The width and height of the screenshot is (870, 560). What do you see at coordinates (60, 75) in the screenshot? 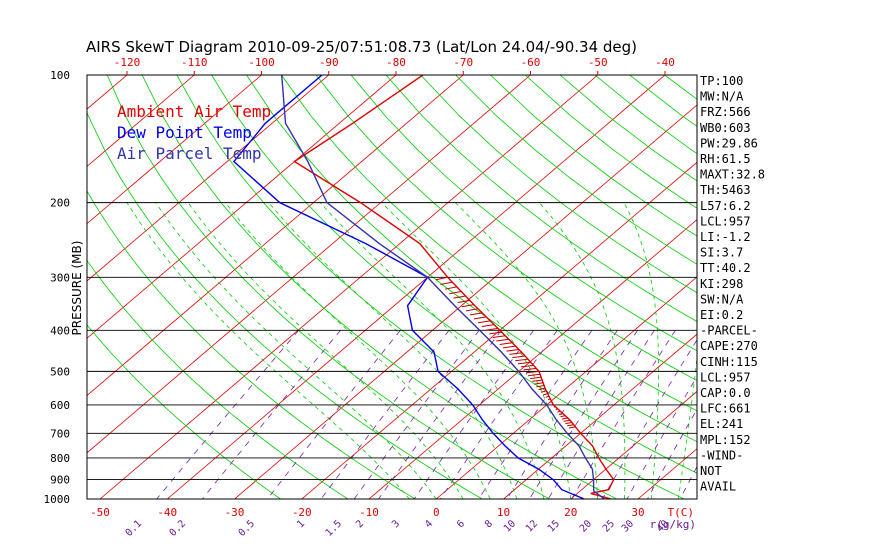
I see `pressure-tick-label: 100` at bounding box center [60, 75].